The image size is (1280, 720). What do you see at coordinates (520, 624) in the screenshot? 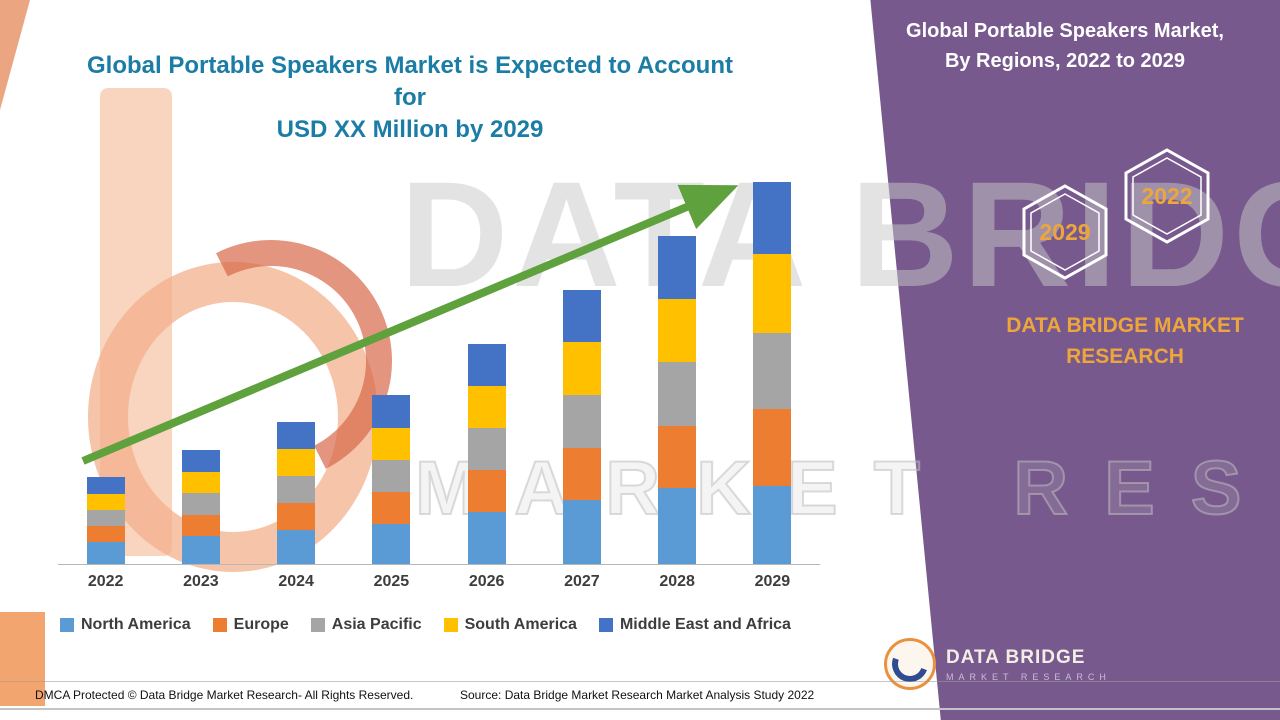
I see `legend-label: South America` at bounding box center [520, 624].